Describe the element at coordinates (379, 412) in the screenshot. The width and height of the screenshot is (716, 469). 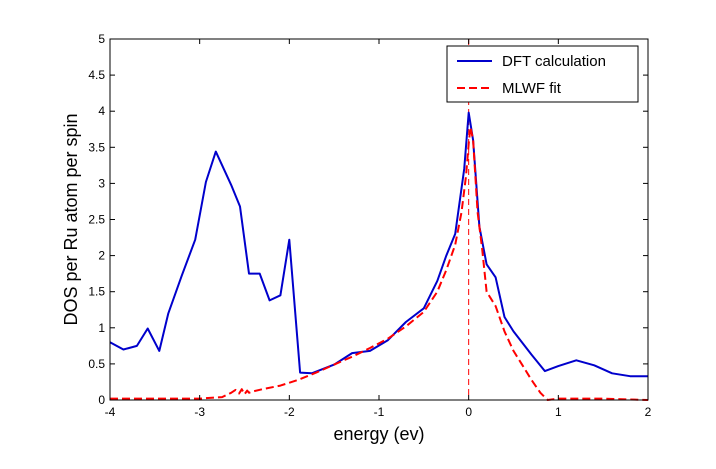
I see `x-tick-label: -1` at that location.